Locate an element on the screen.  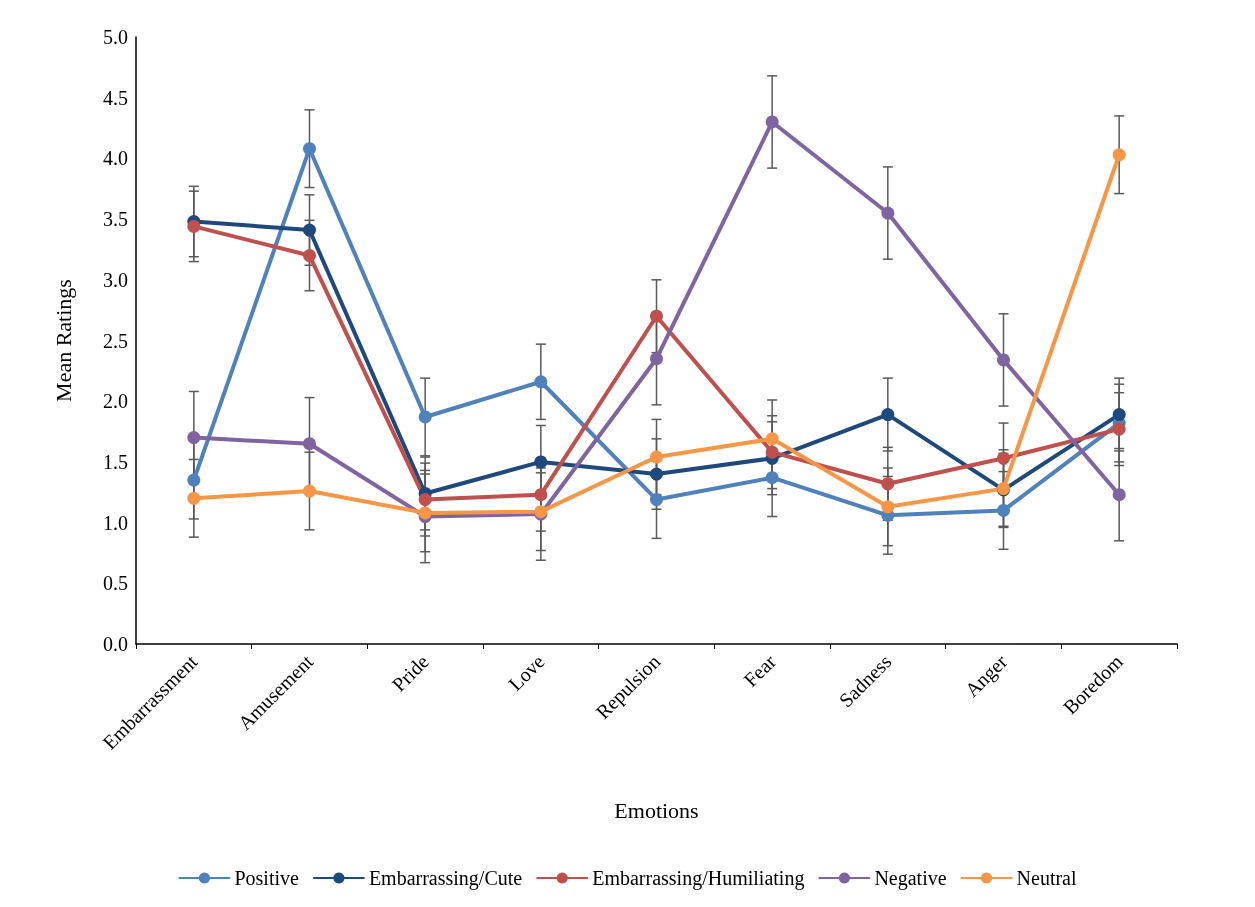
x-axis-title: Emotions is located at coordinates (656, 810).